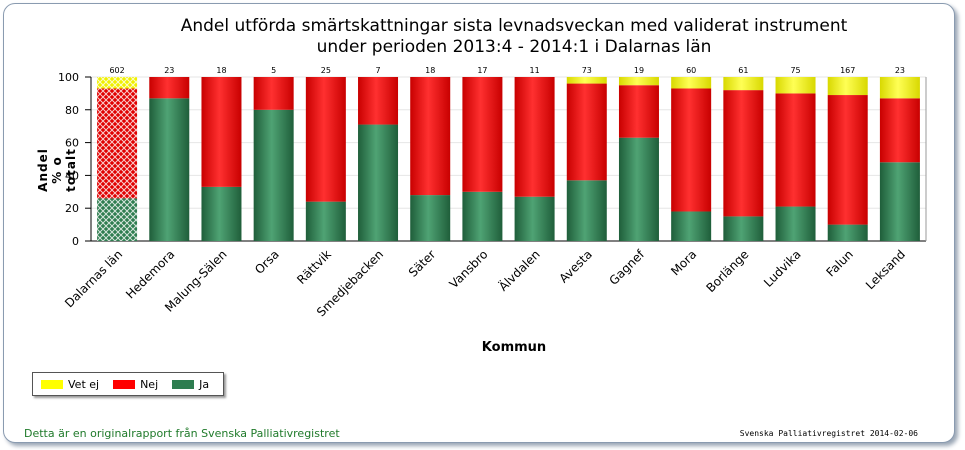 The image size is (965, 450). I want to click on y-tick-label: 40, so click(72, 175).